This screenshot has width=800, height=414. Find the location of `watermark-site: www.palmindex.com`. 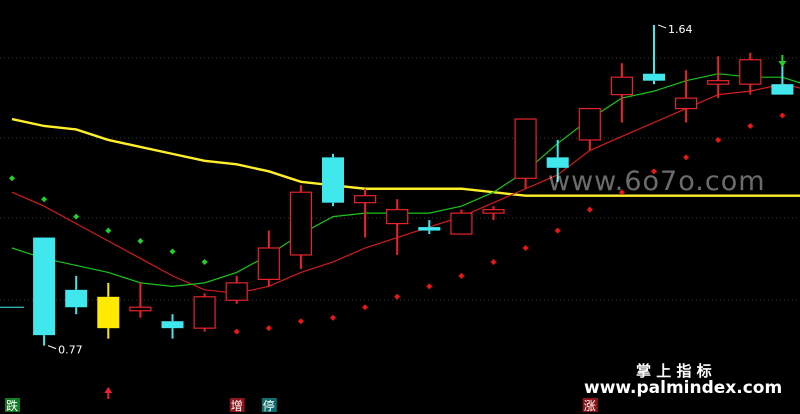

watermark-site: www.palmindex.com is located at coordinates (683, 388).